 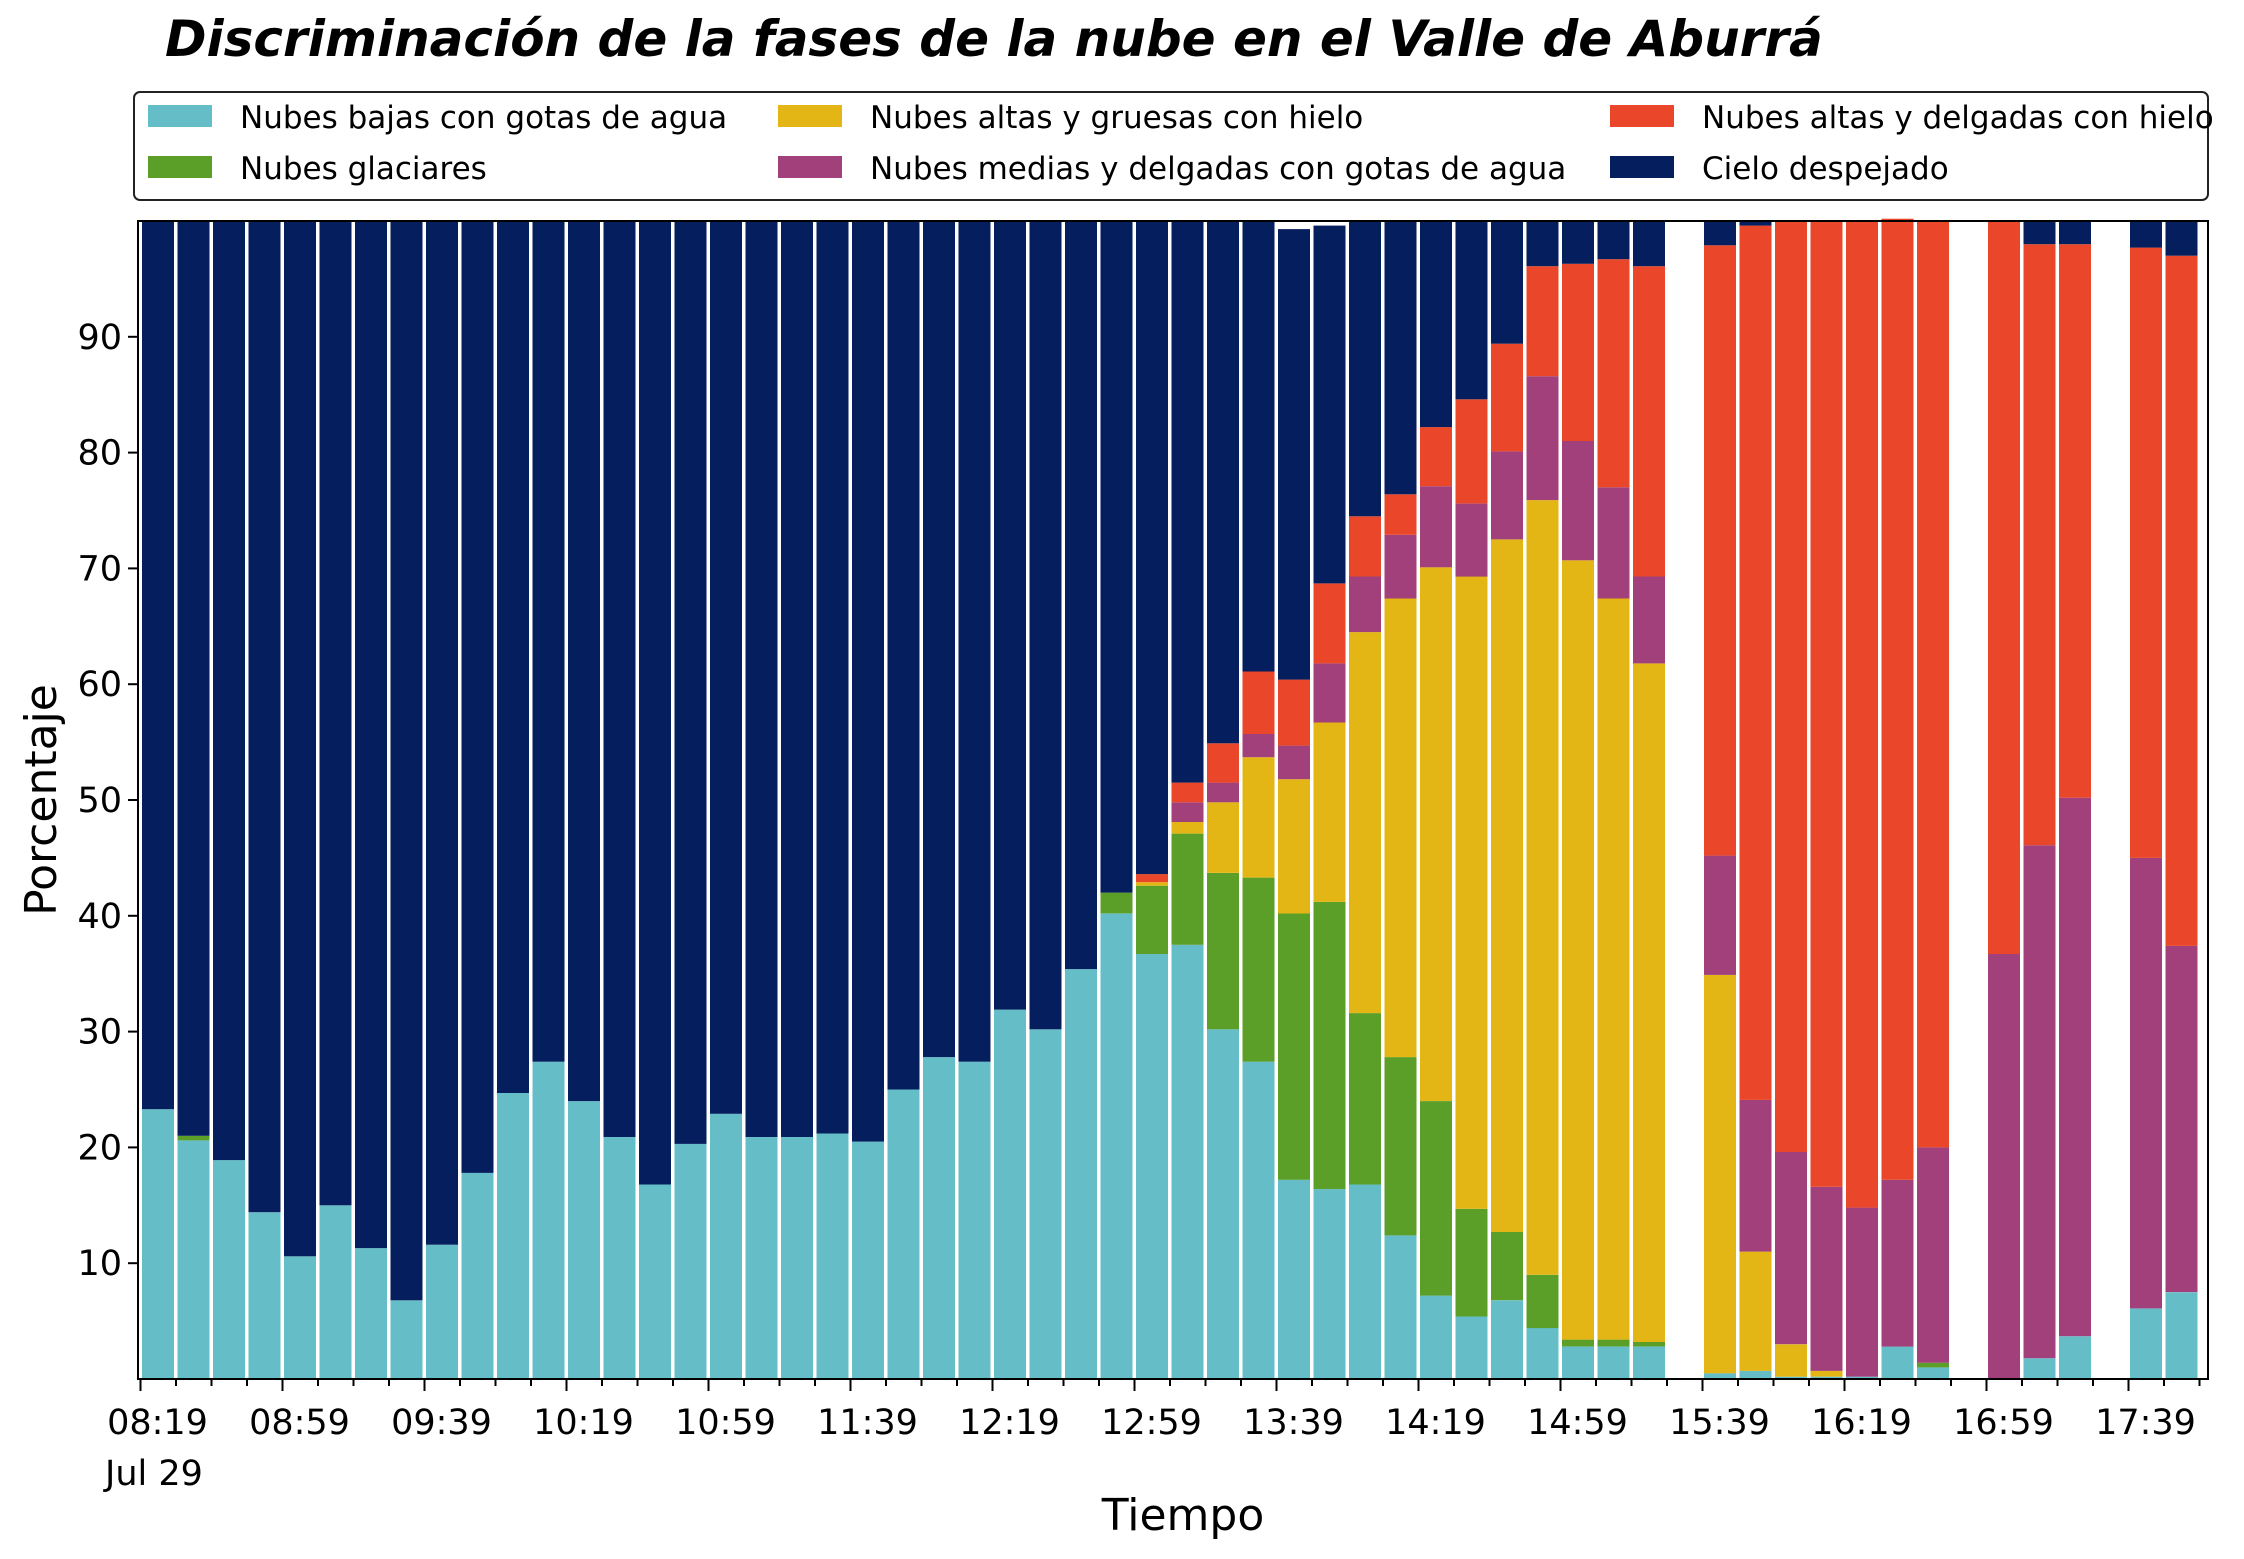 I want to click on x-tick-label-3: 10:19, so click(x=583, y=1423).